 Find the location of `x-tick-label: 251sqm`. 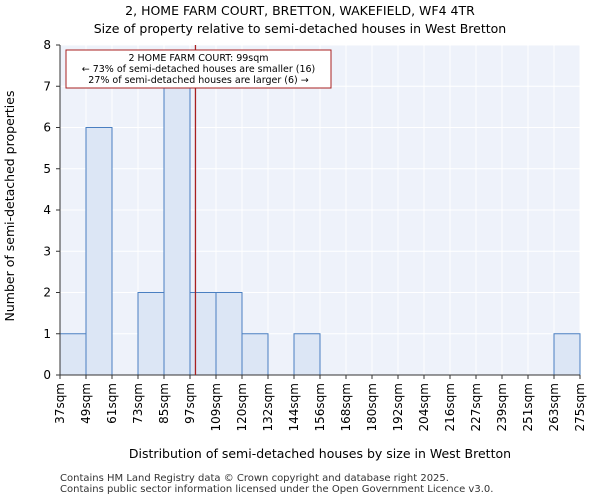

x-tick-label: 251sqm is located at coordinates (528, 407).